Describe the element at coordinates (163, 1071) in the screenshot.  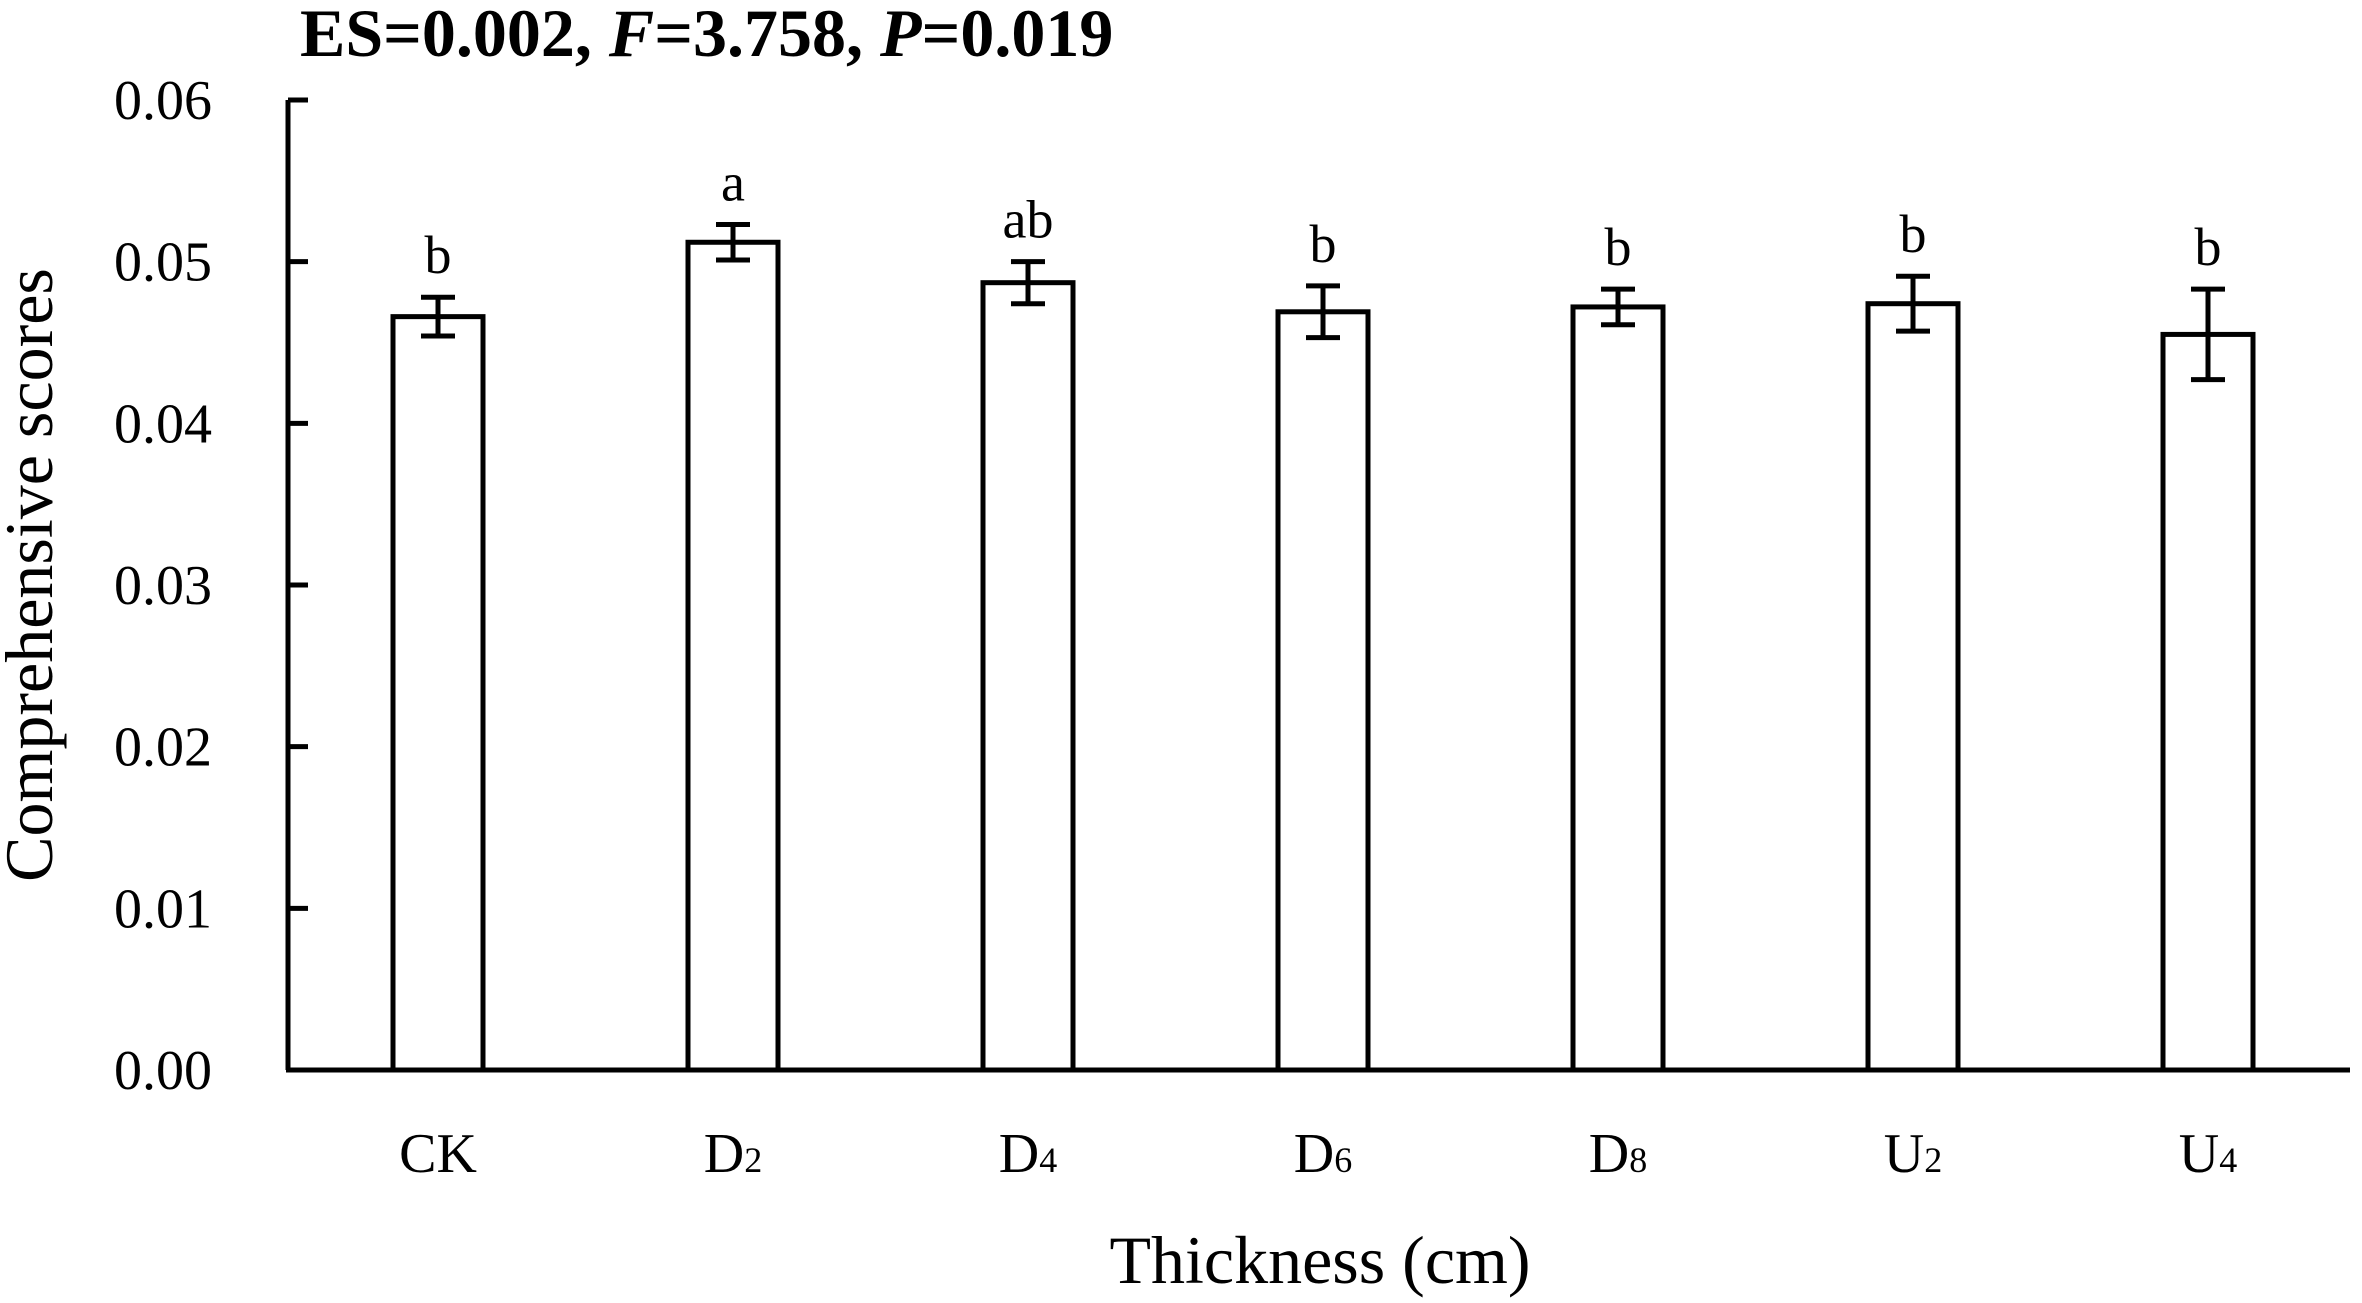
I see `y-tick-label: 0.00` at that location.